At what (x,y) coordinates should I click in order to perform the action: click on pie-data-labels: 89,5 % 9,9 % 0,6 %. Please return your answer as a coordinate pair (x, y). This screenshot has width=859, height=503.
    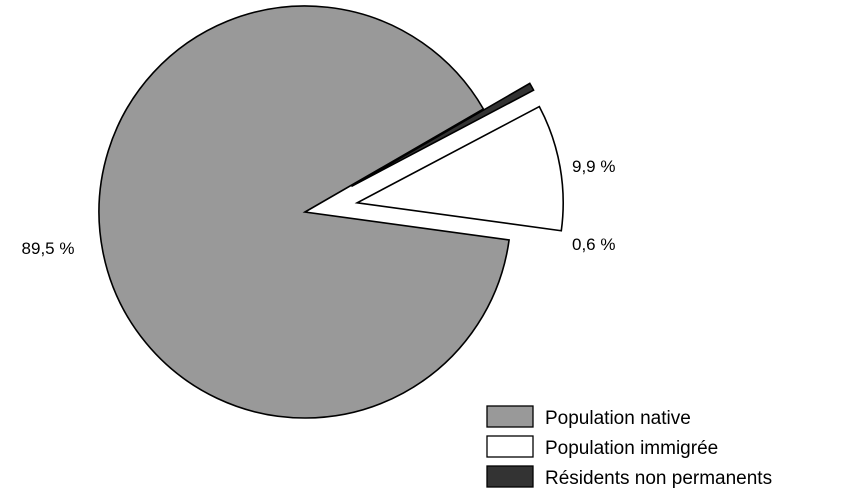
    Looking at the image, I should click on (319, 207).